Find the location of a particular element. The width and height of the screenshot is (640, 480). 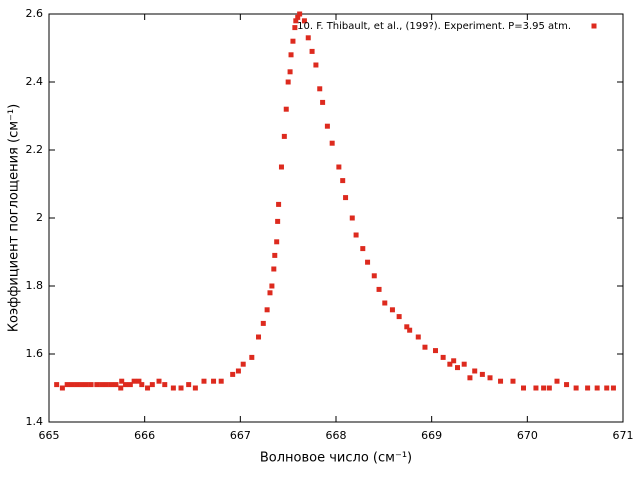

x-tick-label: 670 is located at coordinates (527, 435).